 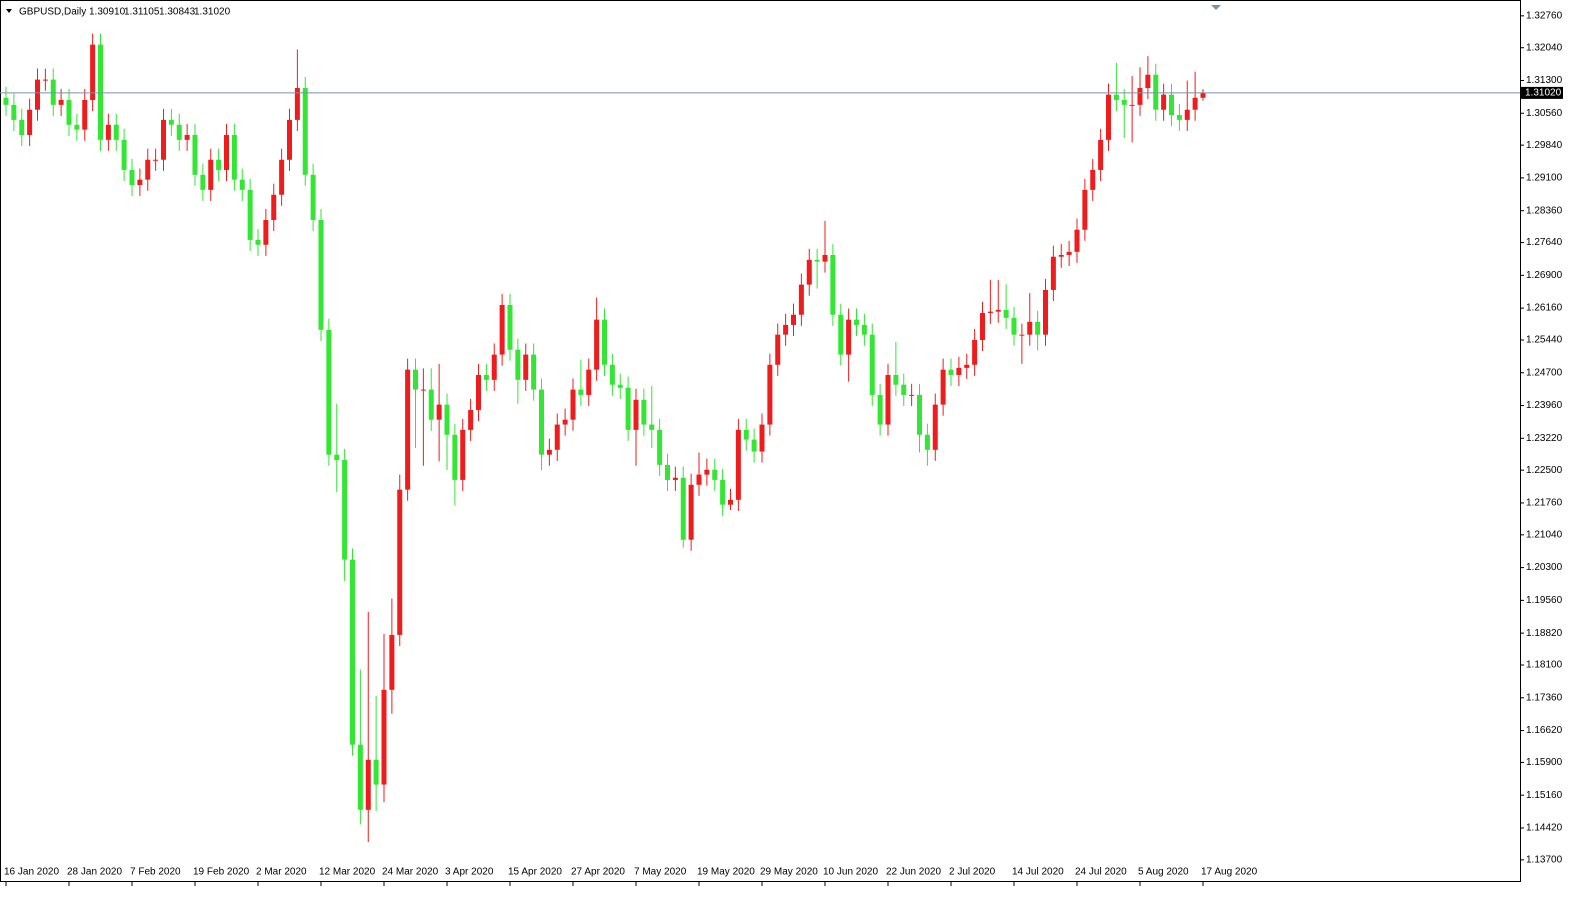 What do you see at coordinates (1544, 470) in the screenshot?
I see `y-tick-label: 1.22500` at bounding box center [1544, 470].